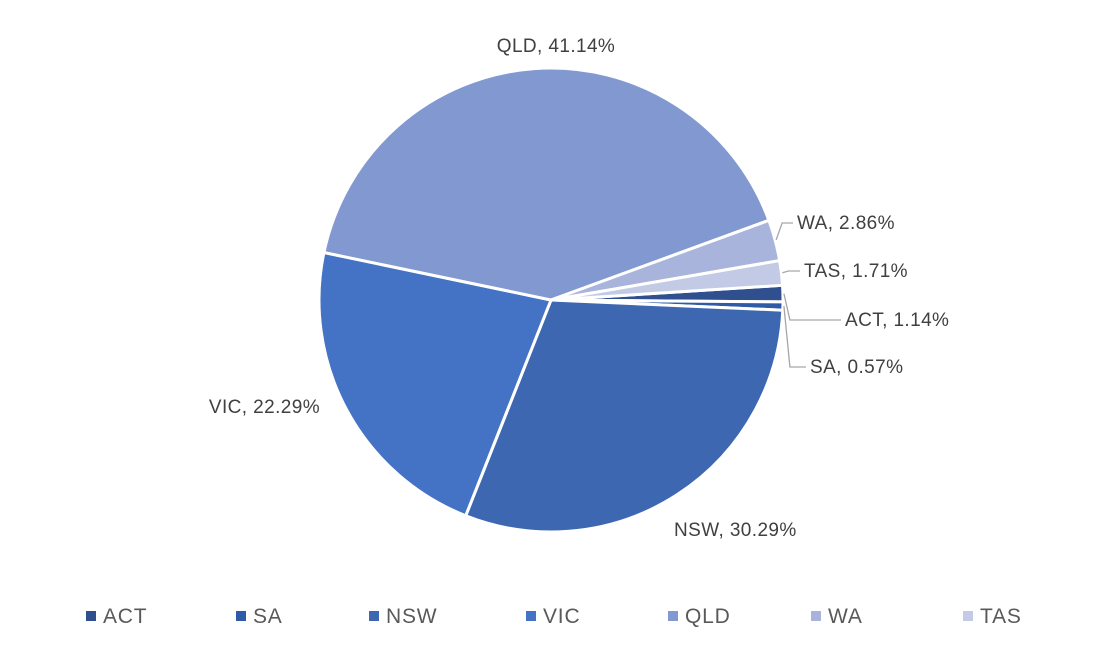  What do you see at coordinates (435, 384) in the screenshot?
I see `pie-slice-vic` at bounding box center [435, 384].